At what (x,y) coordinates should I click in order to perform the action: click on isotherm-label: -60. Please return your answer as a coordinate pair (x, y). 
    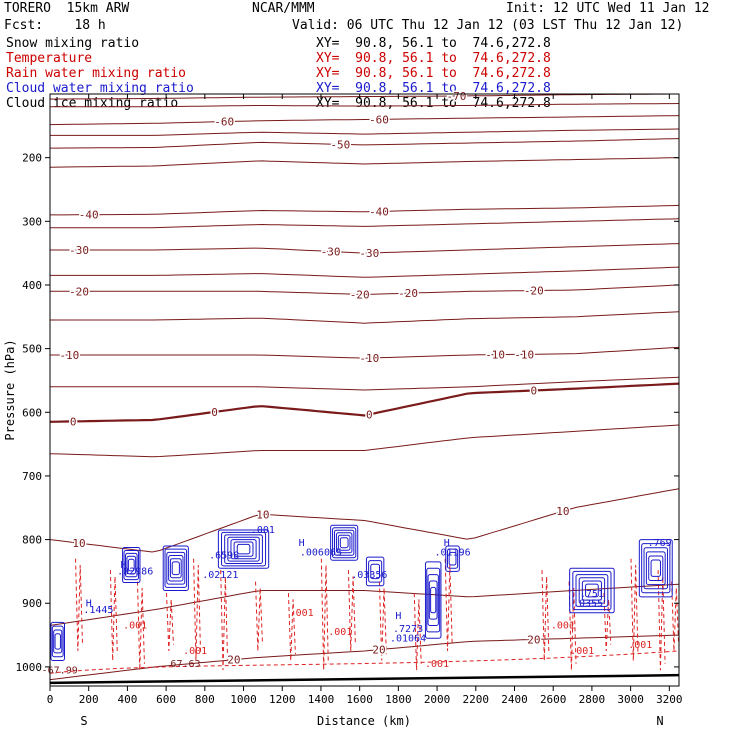
    Looking at the image, I should click on (224, 122).